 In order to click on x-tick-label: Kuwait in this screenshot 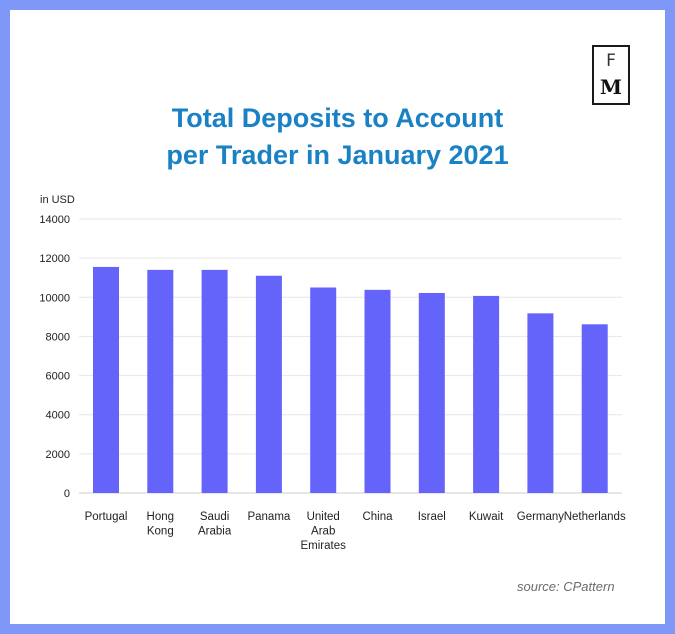, I will do `click(486, 517)`.